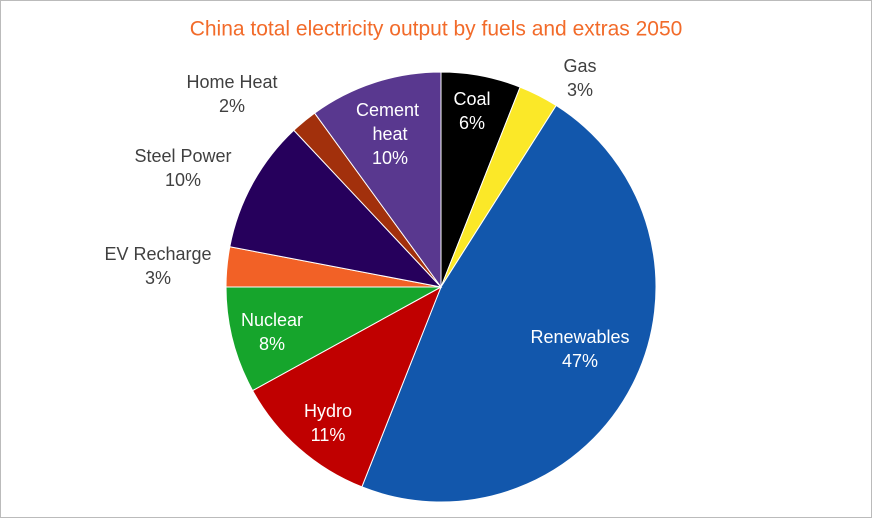  What do you see at coordinates (390, 122) in the screenshot?
I see `slice-label: Cement heat` at bounding box center [390, 122].